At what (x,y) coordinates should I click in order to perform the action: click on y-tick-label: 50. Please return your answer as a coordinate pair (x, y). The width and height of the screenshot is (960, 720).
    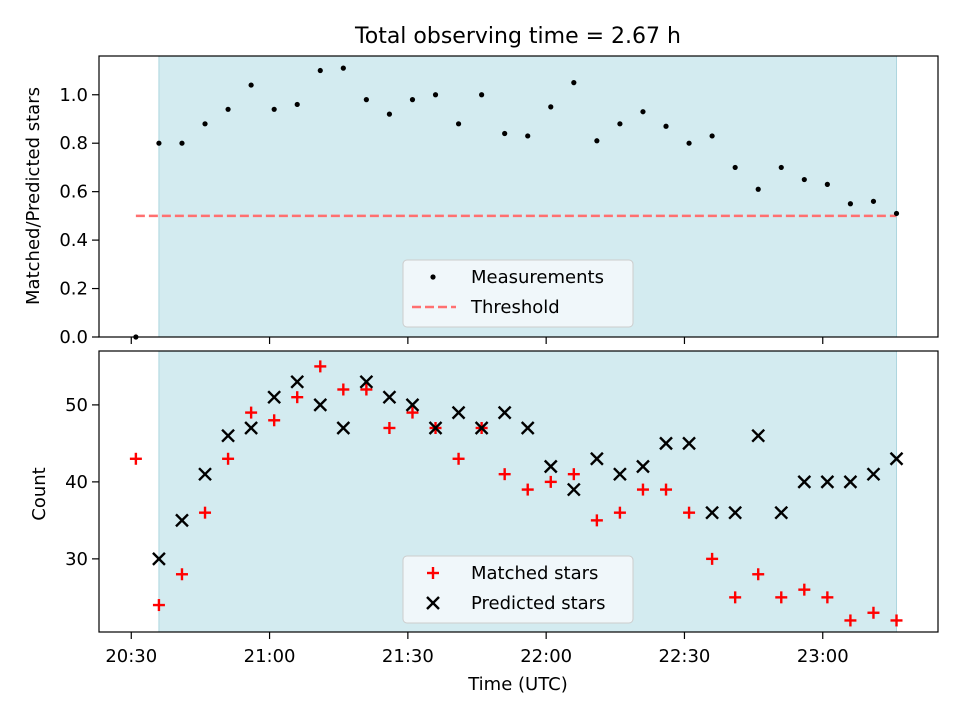
    Looking at the image, I should click on (76, 405).